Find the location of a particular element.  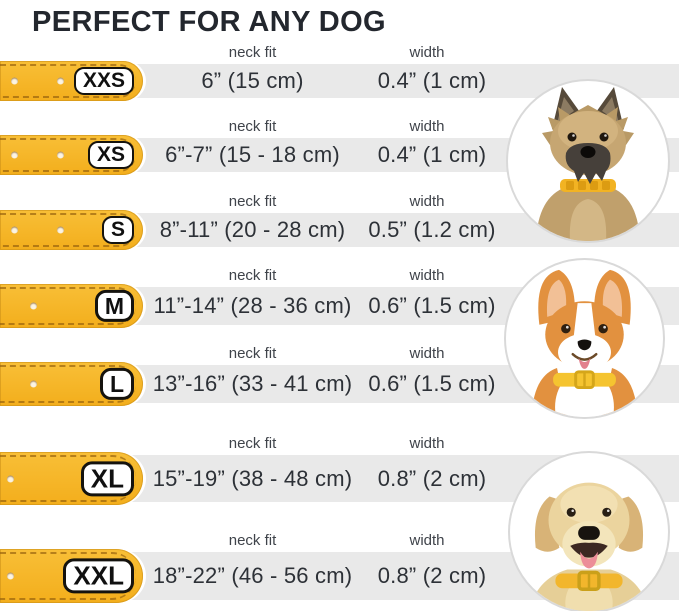

size-badge: XXL is located at coordinates (98, 576).